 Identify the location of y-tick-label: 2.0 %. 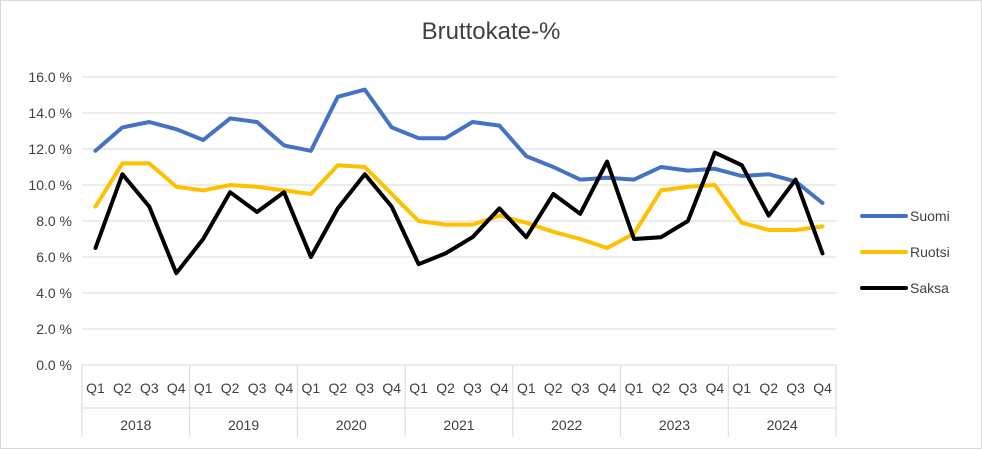
(54, 329).